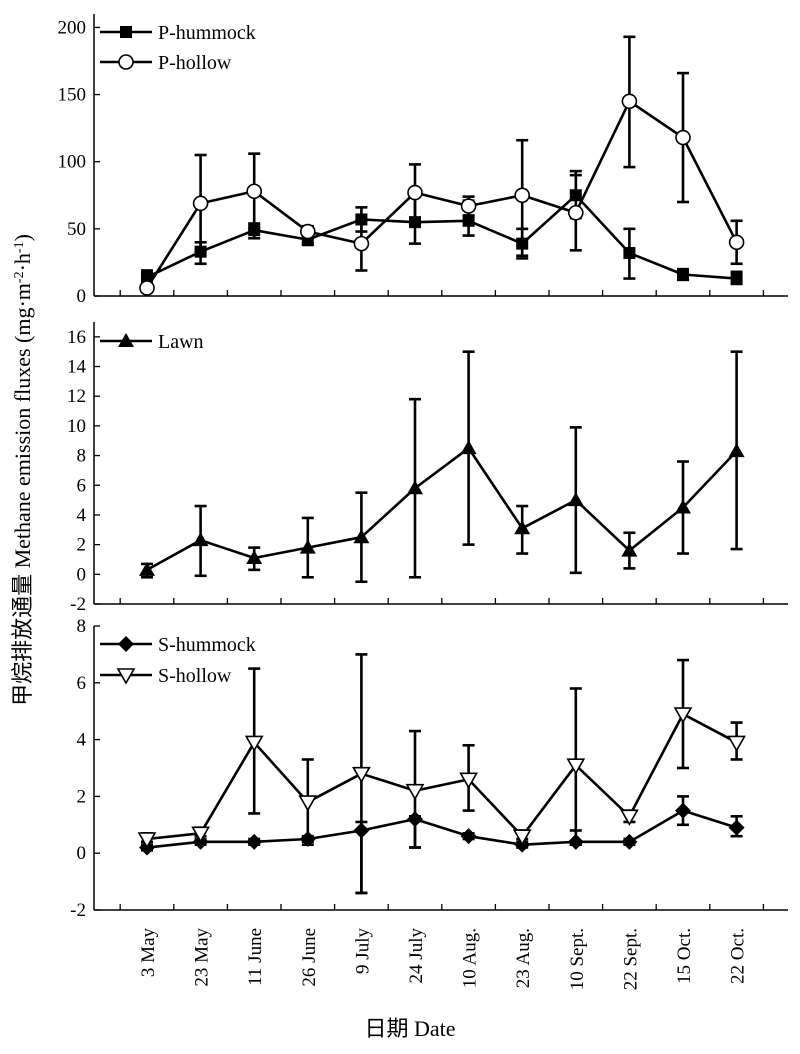 This screenshot has width=800, height=1054. Describe the element at coordinates (72, 27) in the screenshot. I see `y-tick-label: 200` at that location.